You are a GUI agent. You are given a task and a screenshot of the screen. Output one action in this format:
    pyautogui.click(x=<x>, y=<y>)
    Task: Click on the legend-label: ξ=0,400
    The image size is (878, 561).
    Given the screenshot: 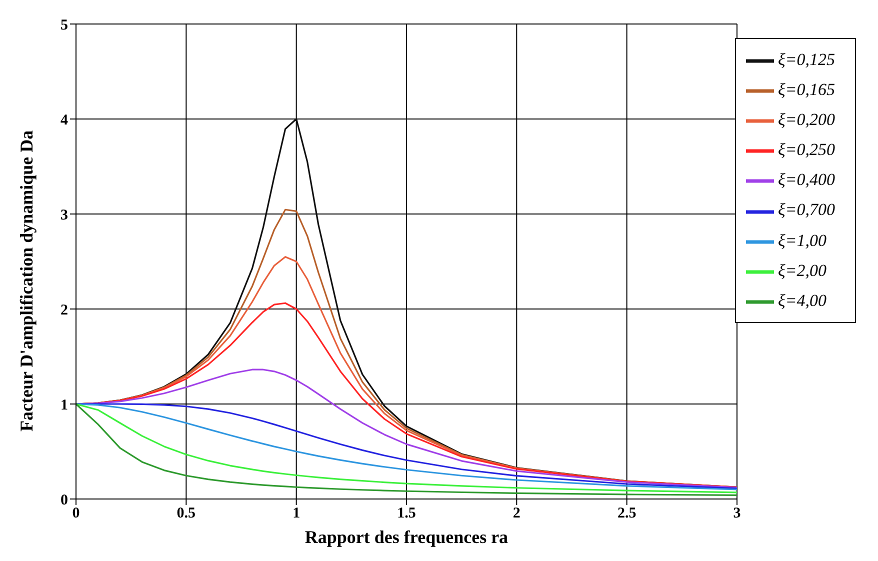 What is the action you would take?
    pyautogui.click(x=806, y=180)
    